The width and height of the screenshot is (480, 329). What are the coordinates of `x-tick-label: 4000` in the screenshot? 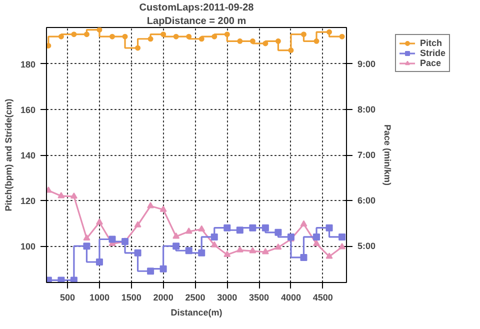 It's located at (290, 297).